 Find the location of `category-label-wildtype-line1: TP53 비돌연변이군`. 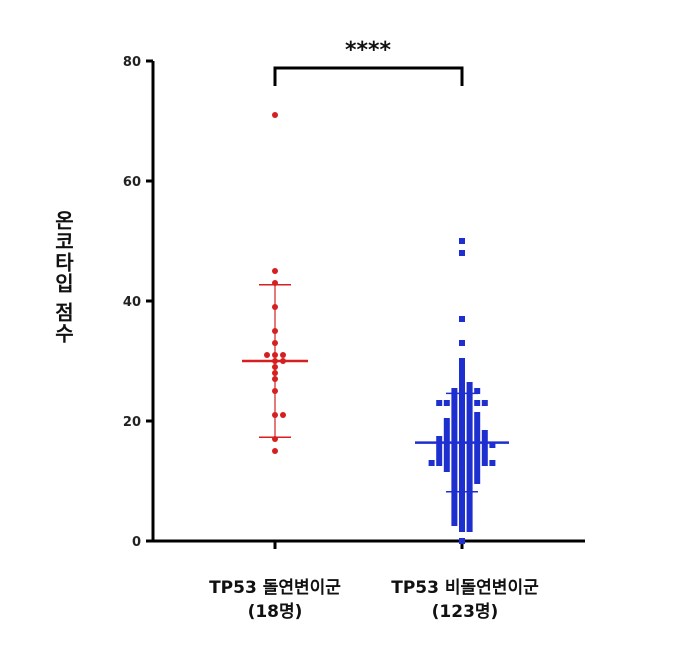

category-label-wildtype-line1: TP53 비돌연변이군 is located at coordinates (465, 588).